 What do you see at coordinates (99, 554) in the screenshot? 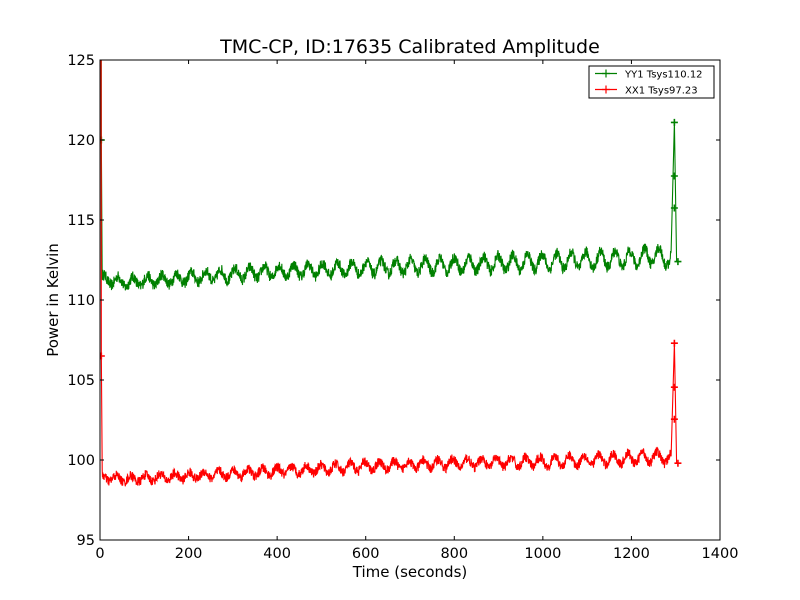
I see `x-tick-label: 0` at bounding box center [99, 554].